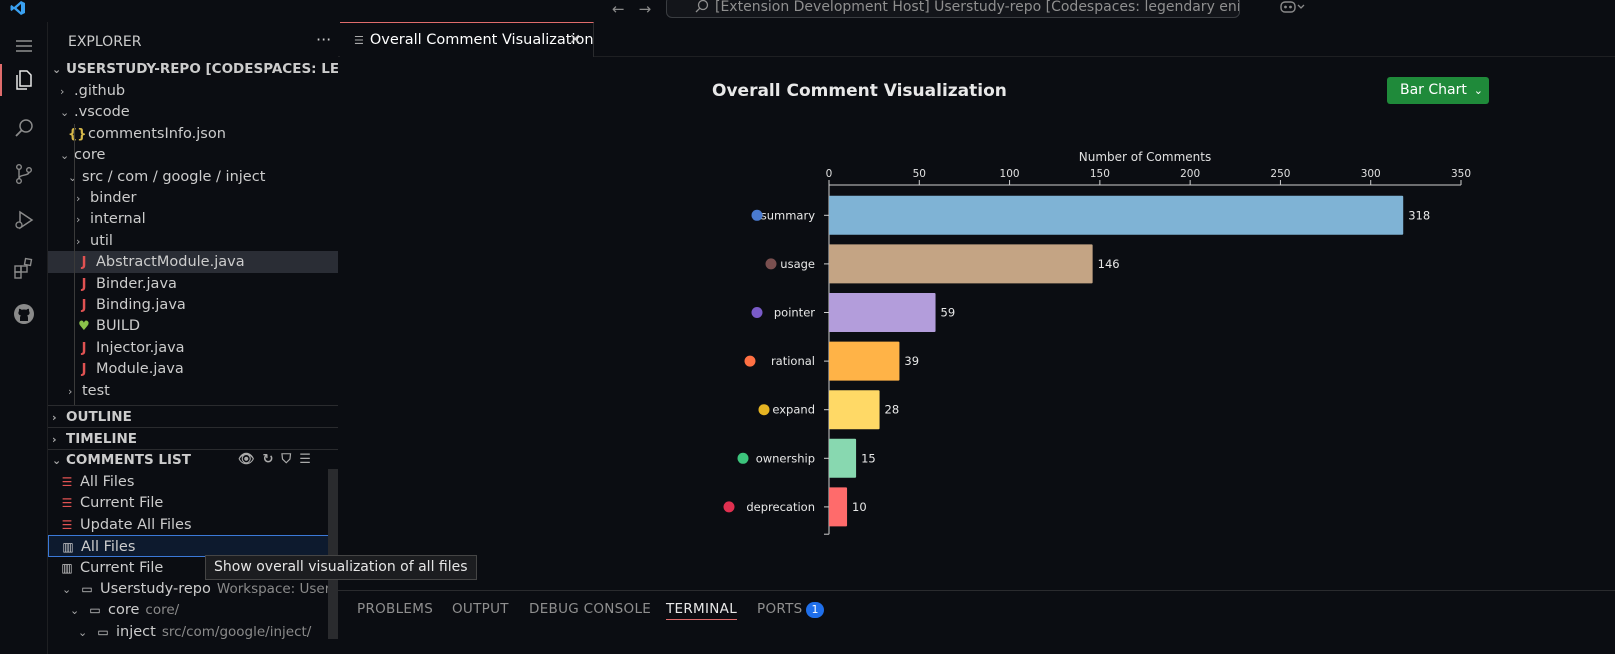 The width and height of the screenshot is (1615, 654). Describe the element at coordinates (197, 525) in the screenshot. I see `comments-list-item: ☰ Update All Files` at that location.